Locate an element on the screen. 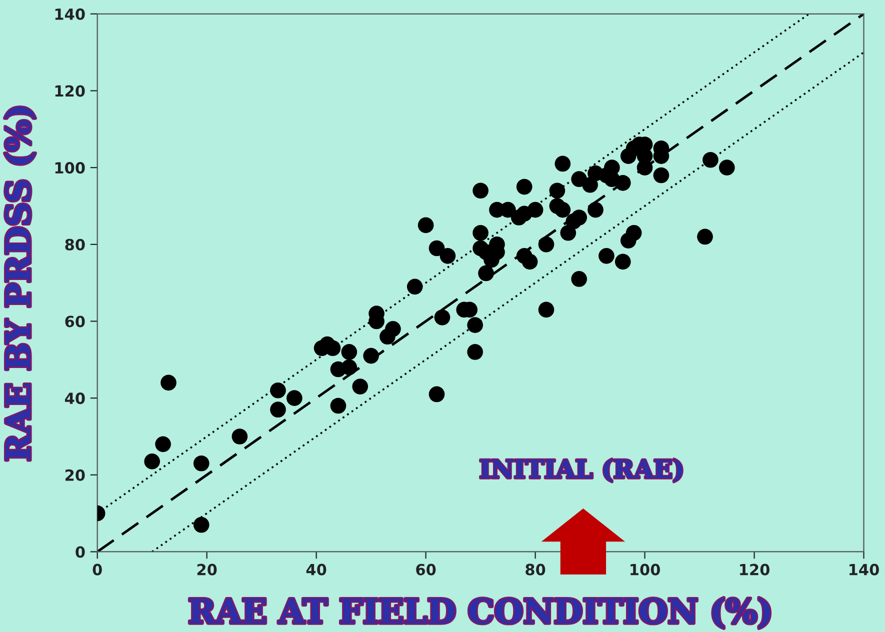 The image size is (885, 632). annotation: INITIAL (RAE) is located at coordinates (581, 470).